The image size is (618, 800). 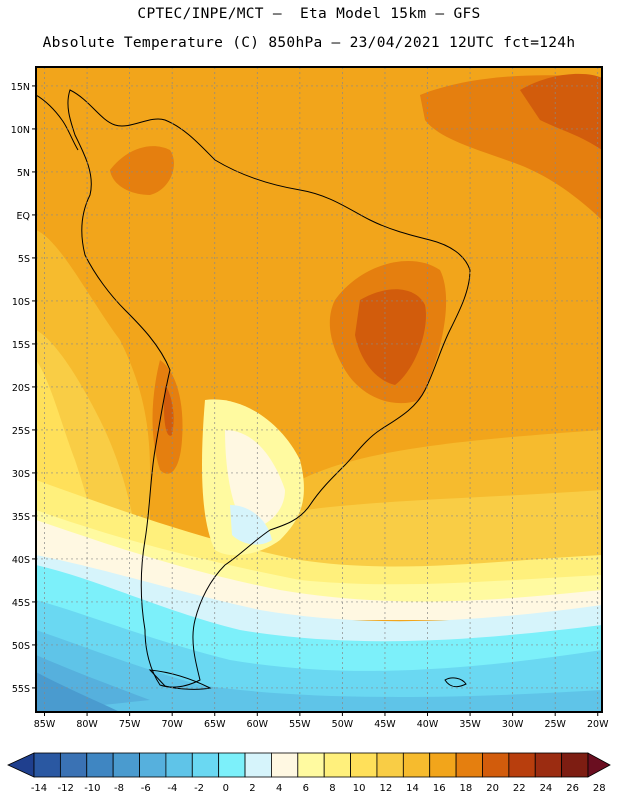 What do you see at coordinates (359, 788) in the screenshot?
I see `colorbar-label: 10` at bounding box center [359, 788].